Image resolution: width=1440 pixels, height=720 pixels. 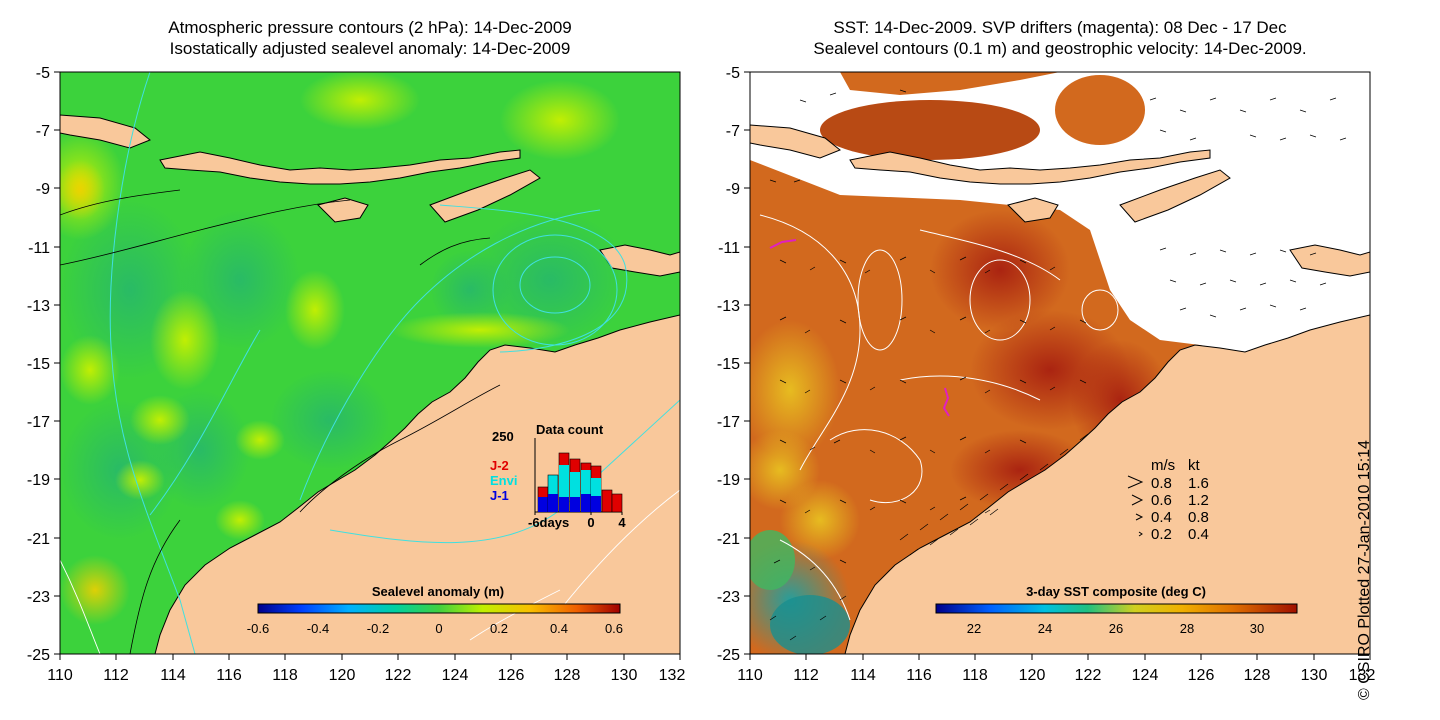 I want to click on data-count-ymax: 250, so click(x=503, y=436).